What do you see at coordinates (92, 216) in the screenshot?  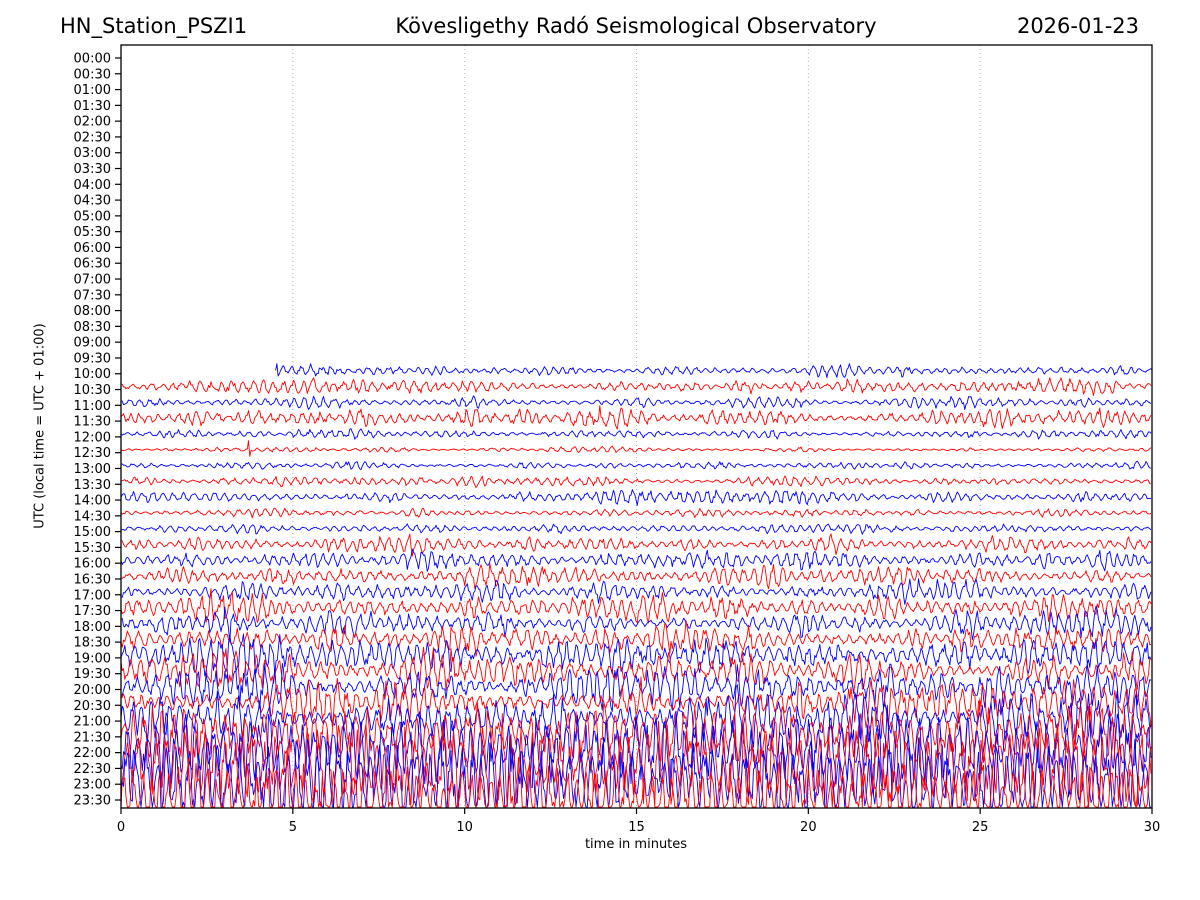 I see `svg-text: 05:00` at bounding box center [92, 216].